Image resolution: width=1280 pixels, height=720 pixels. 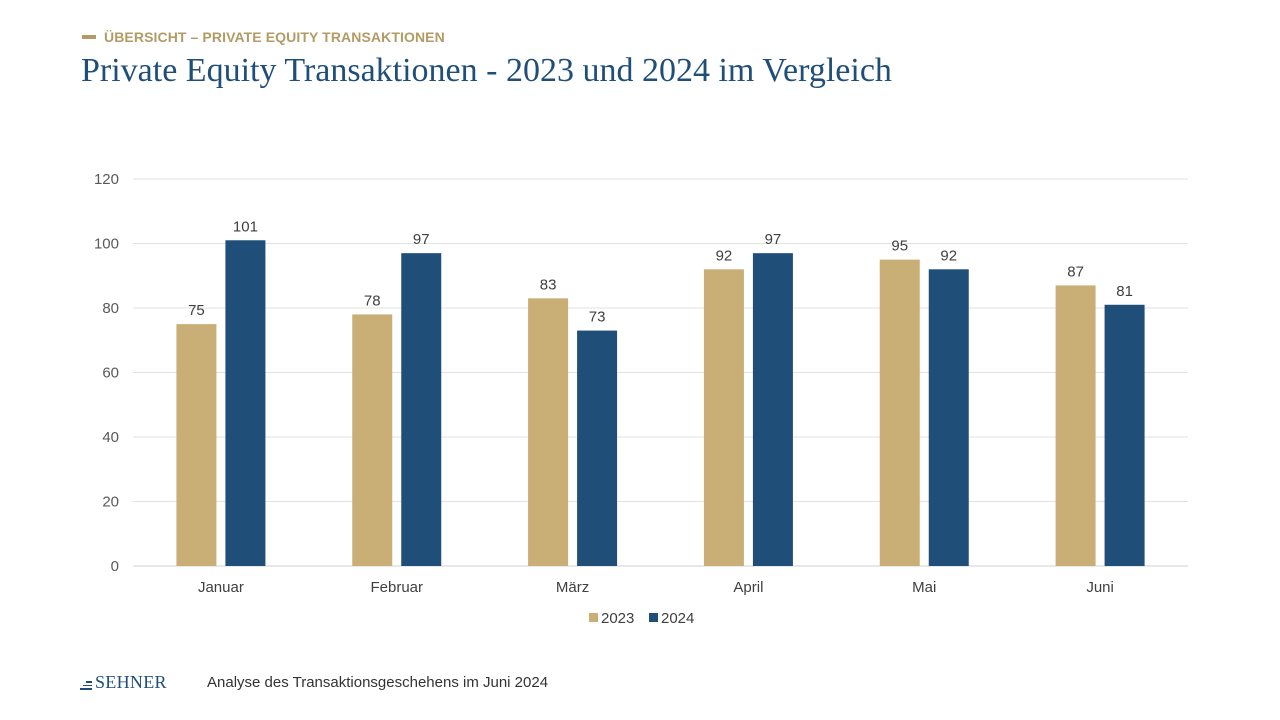 What do you see at coordinates (617, 618) in the screenshot?
I see `legend-label: 2023` at bounding box center [617, 618].